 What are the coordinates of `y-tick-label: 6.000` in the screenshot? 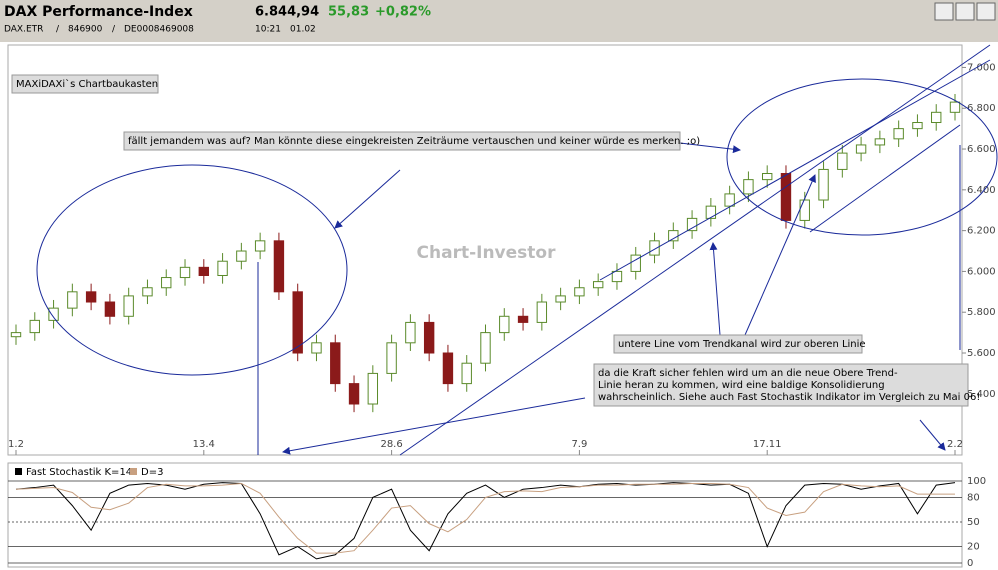 It's located at (981, 271).